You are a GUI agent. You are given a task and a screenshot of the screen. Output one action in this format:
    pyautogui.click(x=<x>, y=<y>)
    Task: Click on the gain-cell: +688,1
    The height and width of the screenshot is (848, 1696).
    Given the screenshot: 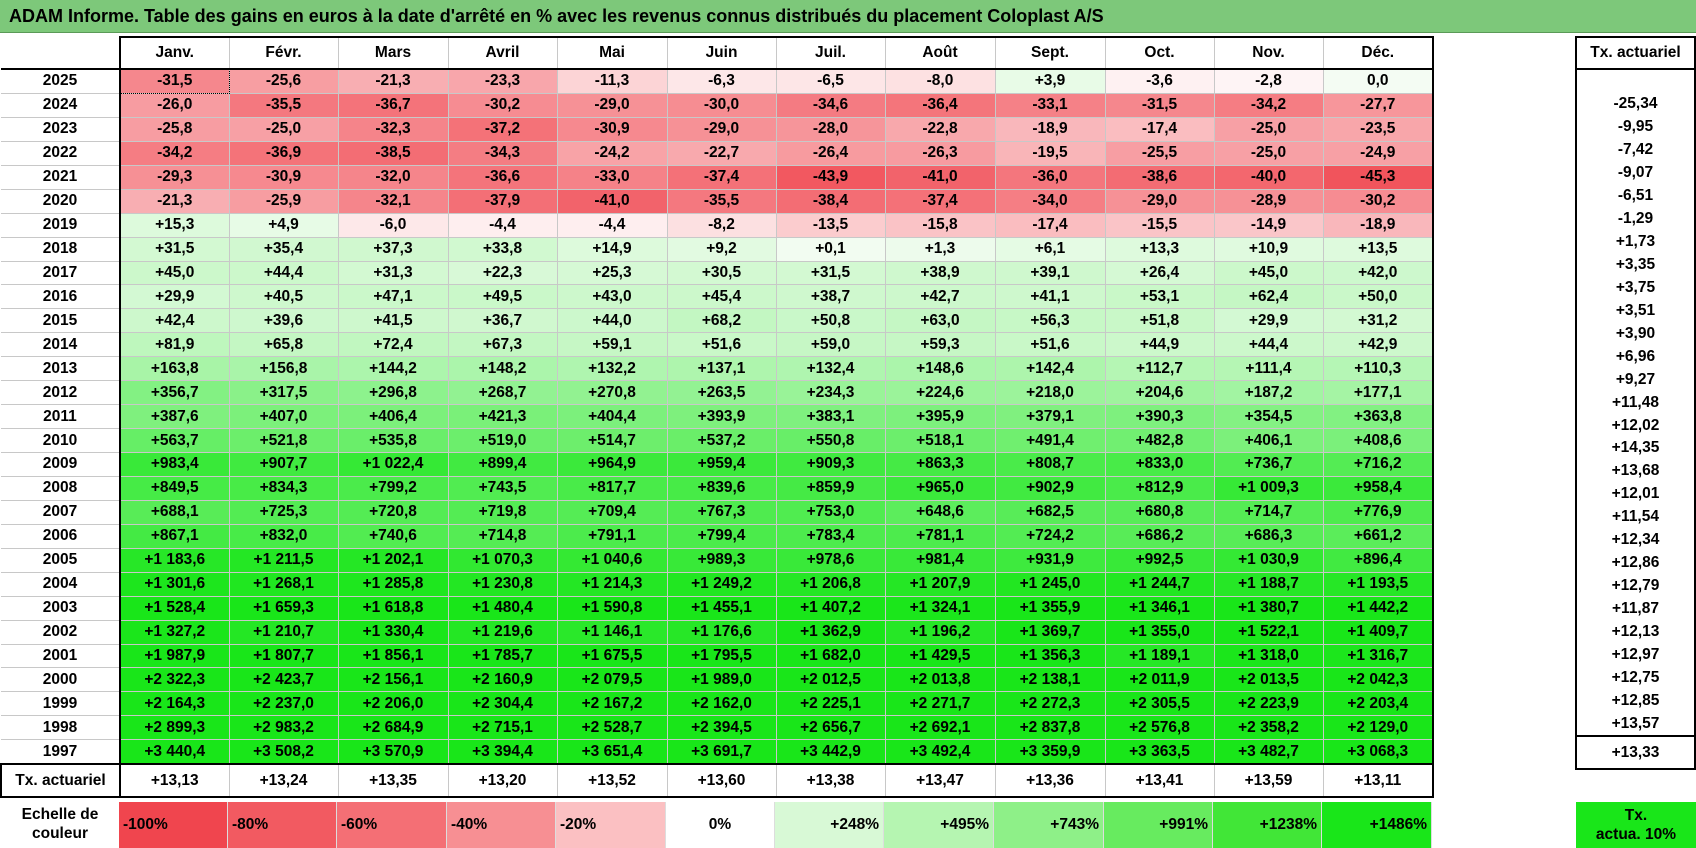 What is the action you would take?
    pyautogui.click(x=174, y=512)
    